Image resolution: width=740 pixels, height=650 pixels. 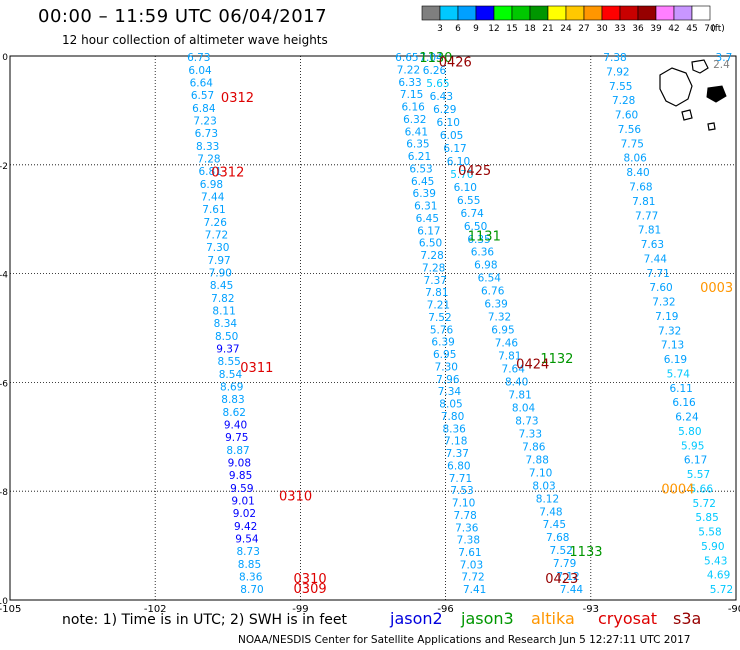 I want to click on data-point-label: 6.81, so click(x=209, y=172).